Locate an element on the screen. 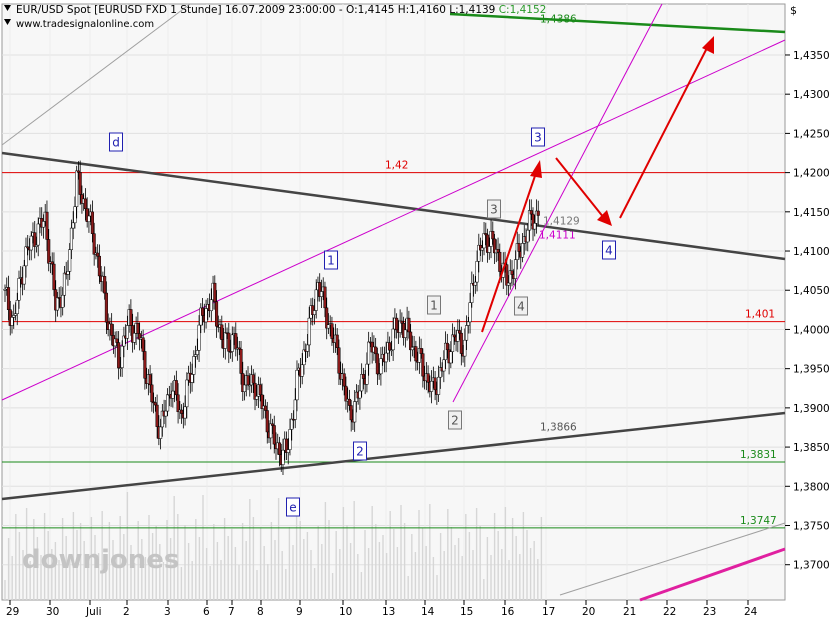 The width and height of the screenshot is (840, 620). x-tick-label: 16 is located at coordinates (508, 612).